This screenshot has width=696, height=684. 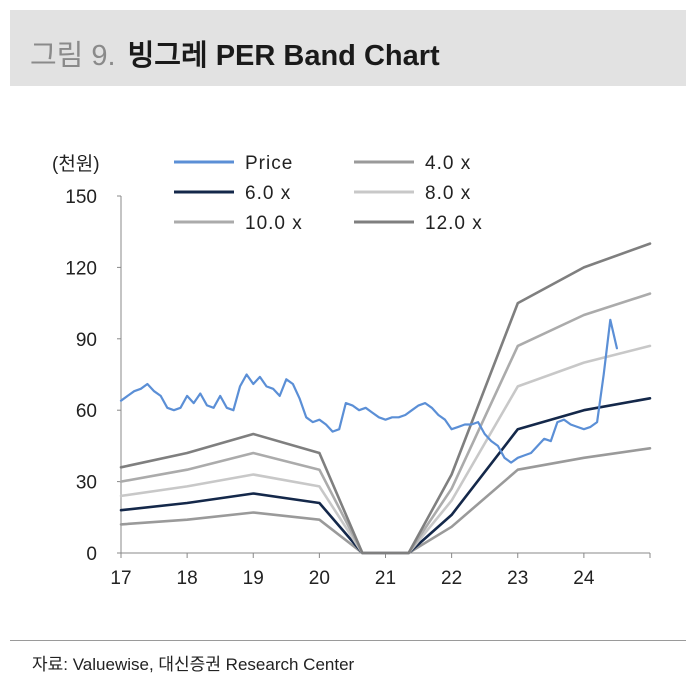 What do you see at coordinates (73, 56) in the screenshot?
I see `figure-number: 그림 9.` at bounding box center [73, 56].